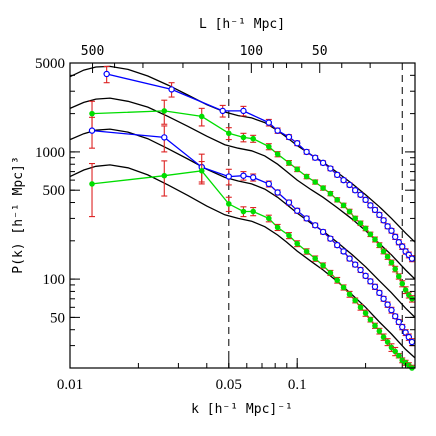 This screenshot has width=436, height=436. What do you see at coordinates (50, 64) in the screenshot?
I see `y-tick-label: 5000` at bounding box center [50, 64].